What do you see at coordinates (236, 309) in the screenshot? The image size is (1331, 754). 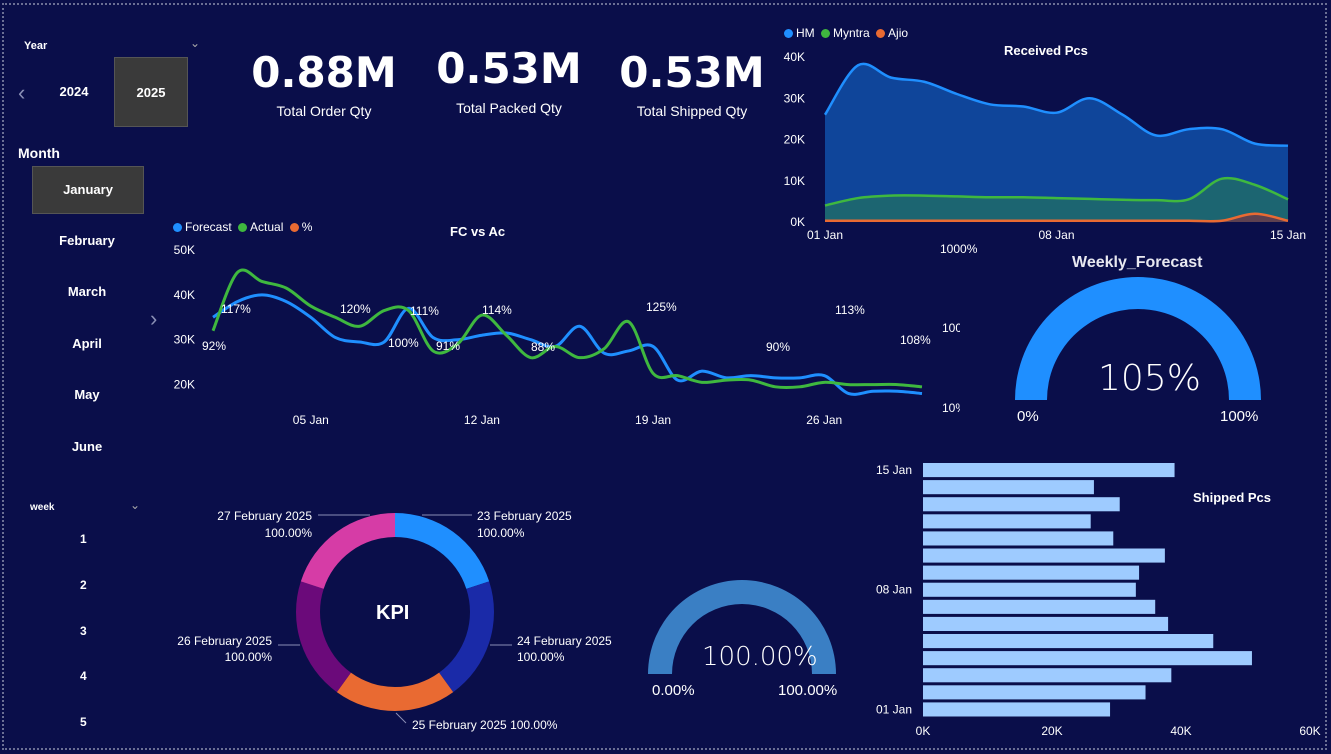 I see `fc-pct-label: 117%` at bounding box center [236, 309].